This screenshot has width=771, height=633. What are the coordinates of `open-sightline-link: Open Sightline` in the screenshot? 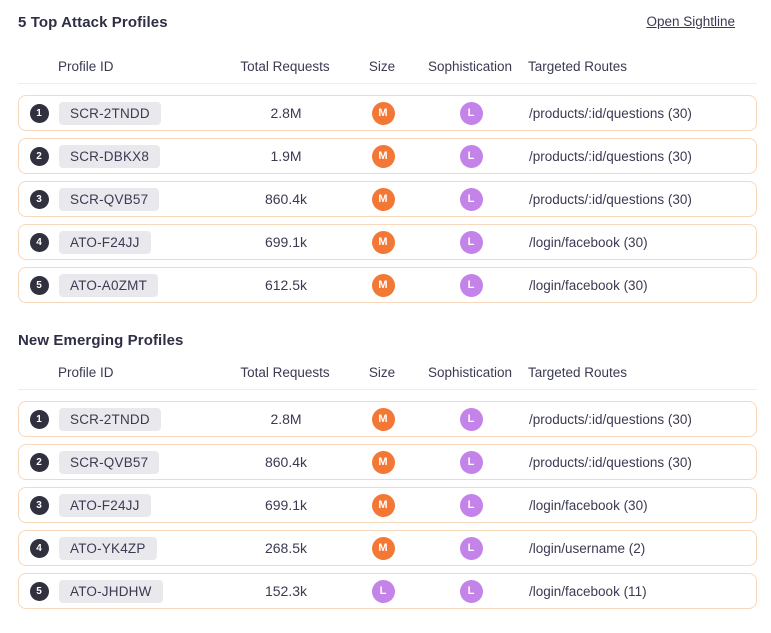 It's located at (690, 21).